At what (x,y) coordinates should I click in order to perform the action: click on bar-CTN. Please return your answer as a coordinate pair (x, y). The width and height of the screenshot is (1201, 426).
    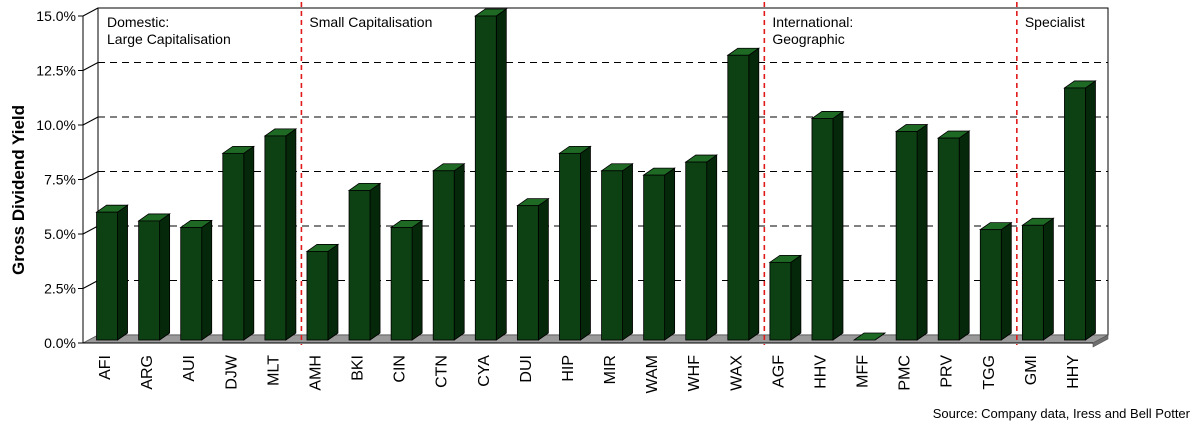
    Looking at the image, I should click on (448, 252).